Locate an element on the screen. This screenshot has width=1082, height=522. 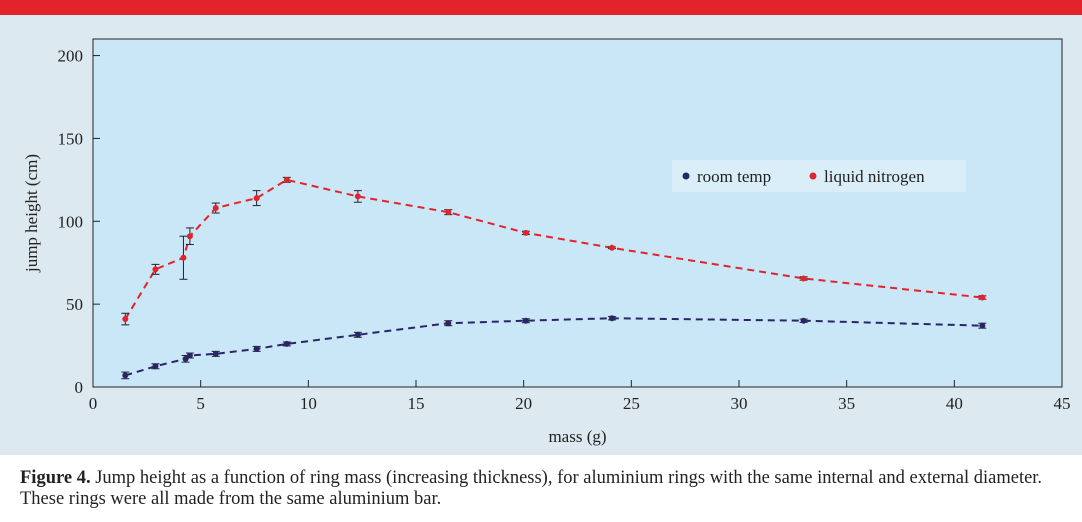
legend-marker-liquid-nitrogen is located at coordinates (813, 176).